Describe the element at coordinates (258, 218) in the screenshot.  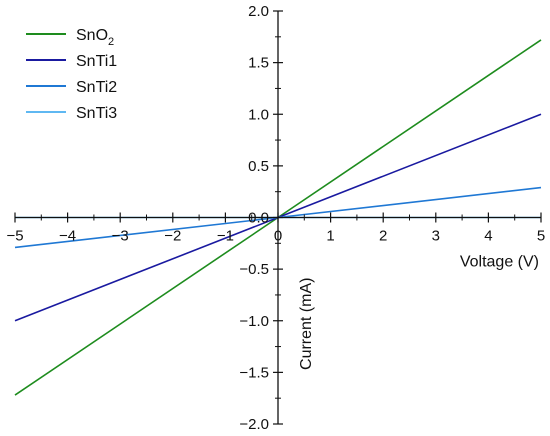
I see `y-tick-label: 0.0` at that location.